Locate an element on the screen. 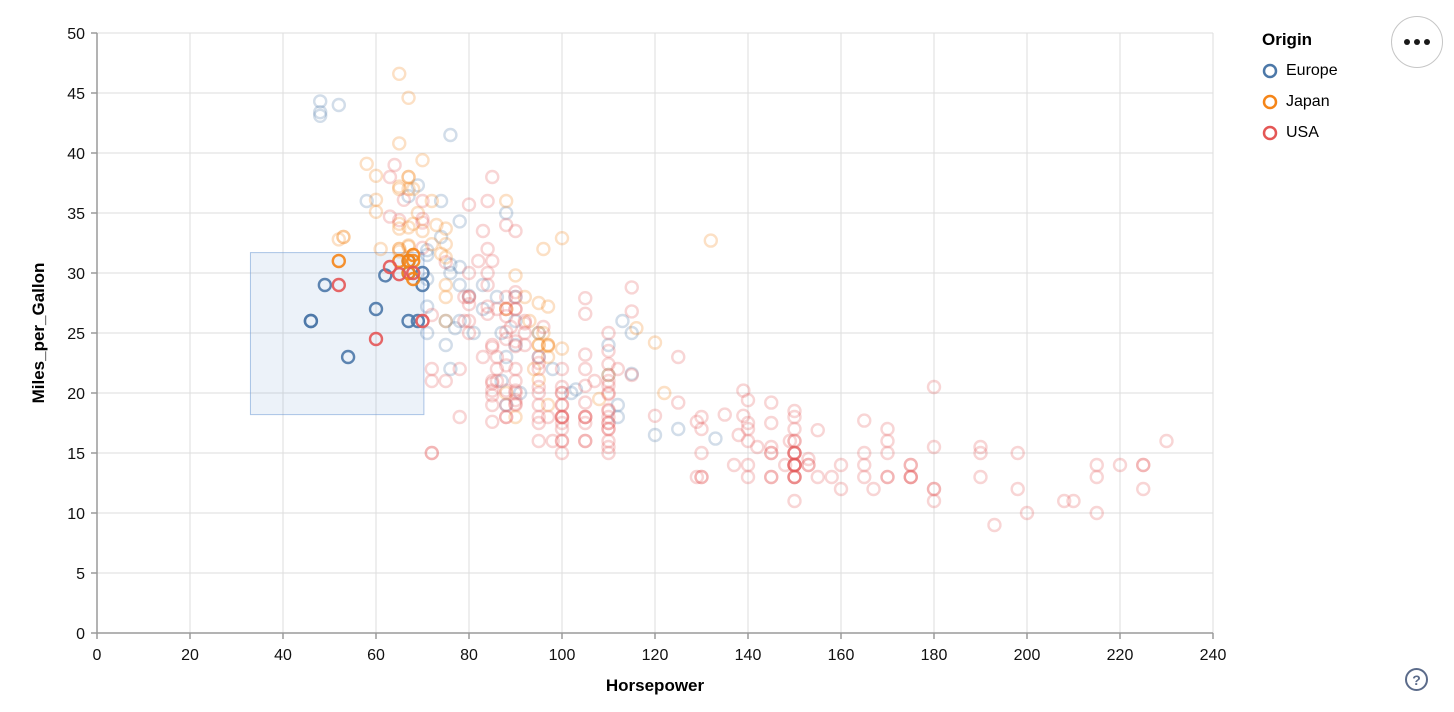 The width and height of the screenshot is (1454, 712). legend-entry-europe: Europe is located at coordinates (1300, 71).